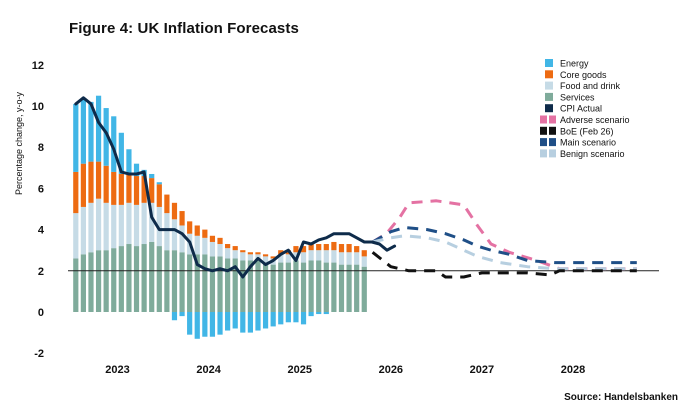  What do you see at coordinates (549, 108) in the screenshot?
I see `legend-swatch-cpi-actual` at bounding box center [549, 108].